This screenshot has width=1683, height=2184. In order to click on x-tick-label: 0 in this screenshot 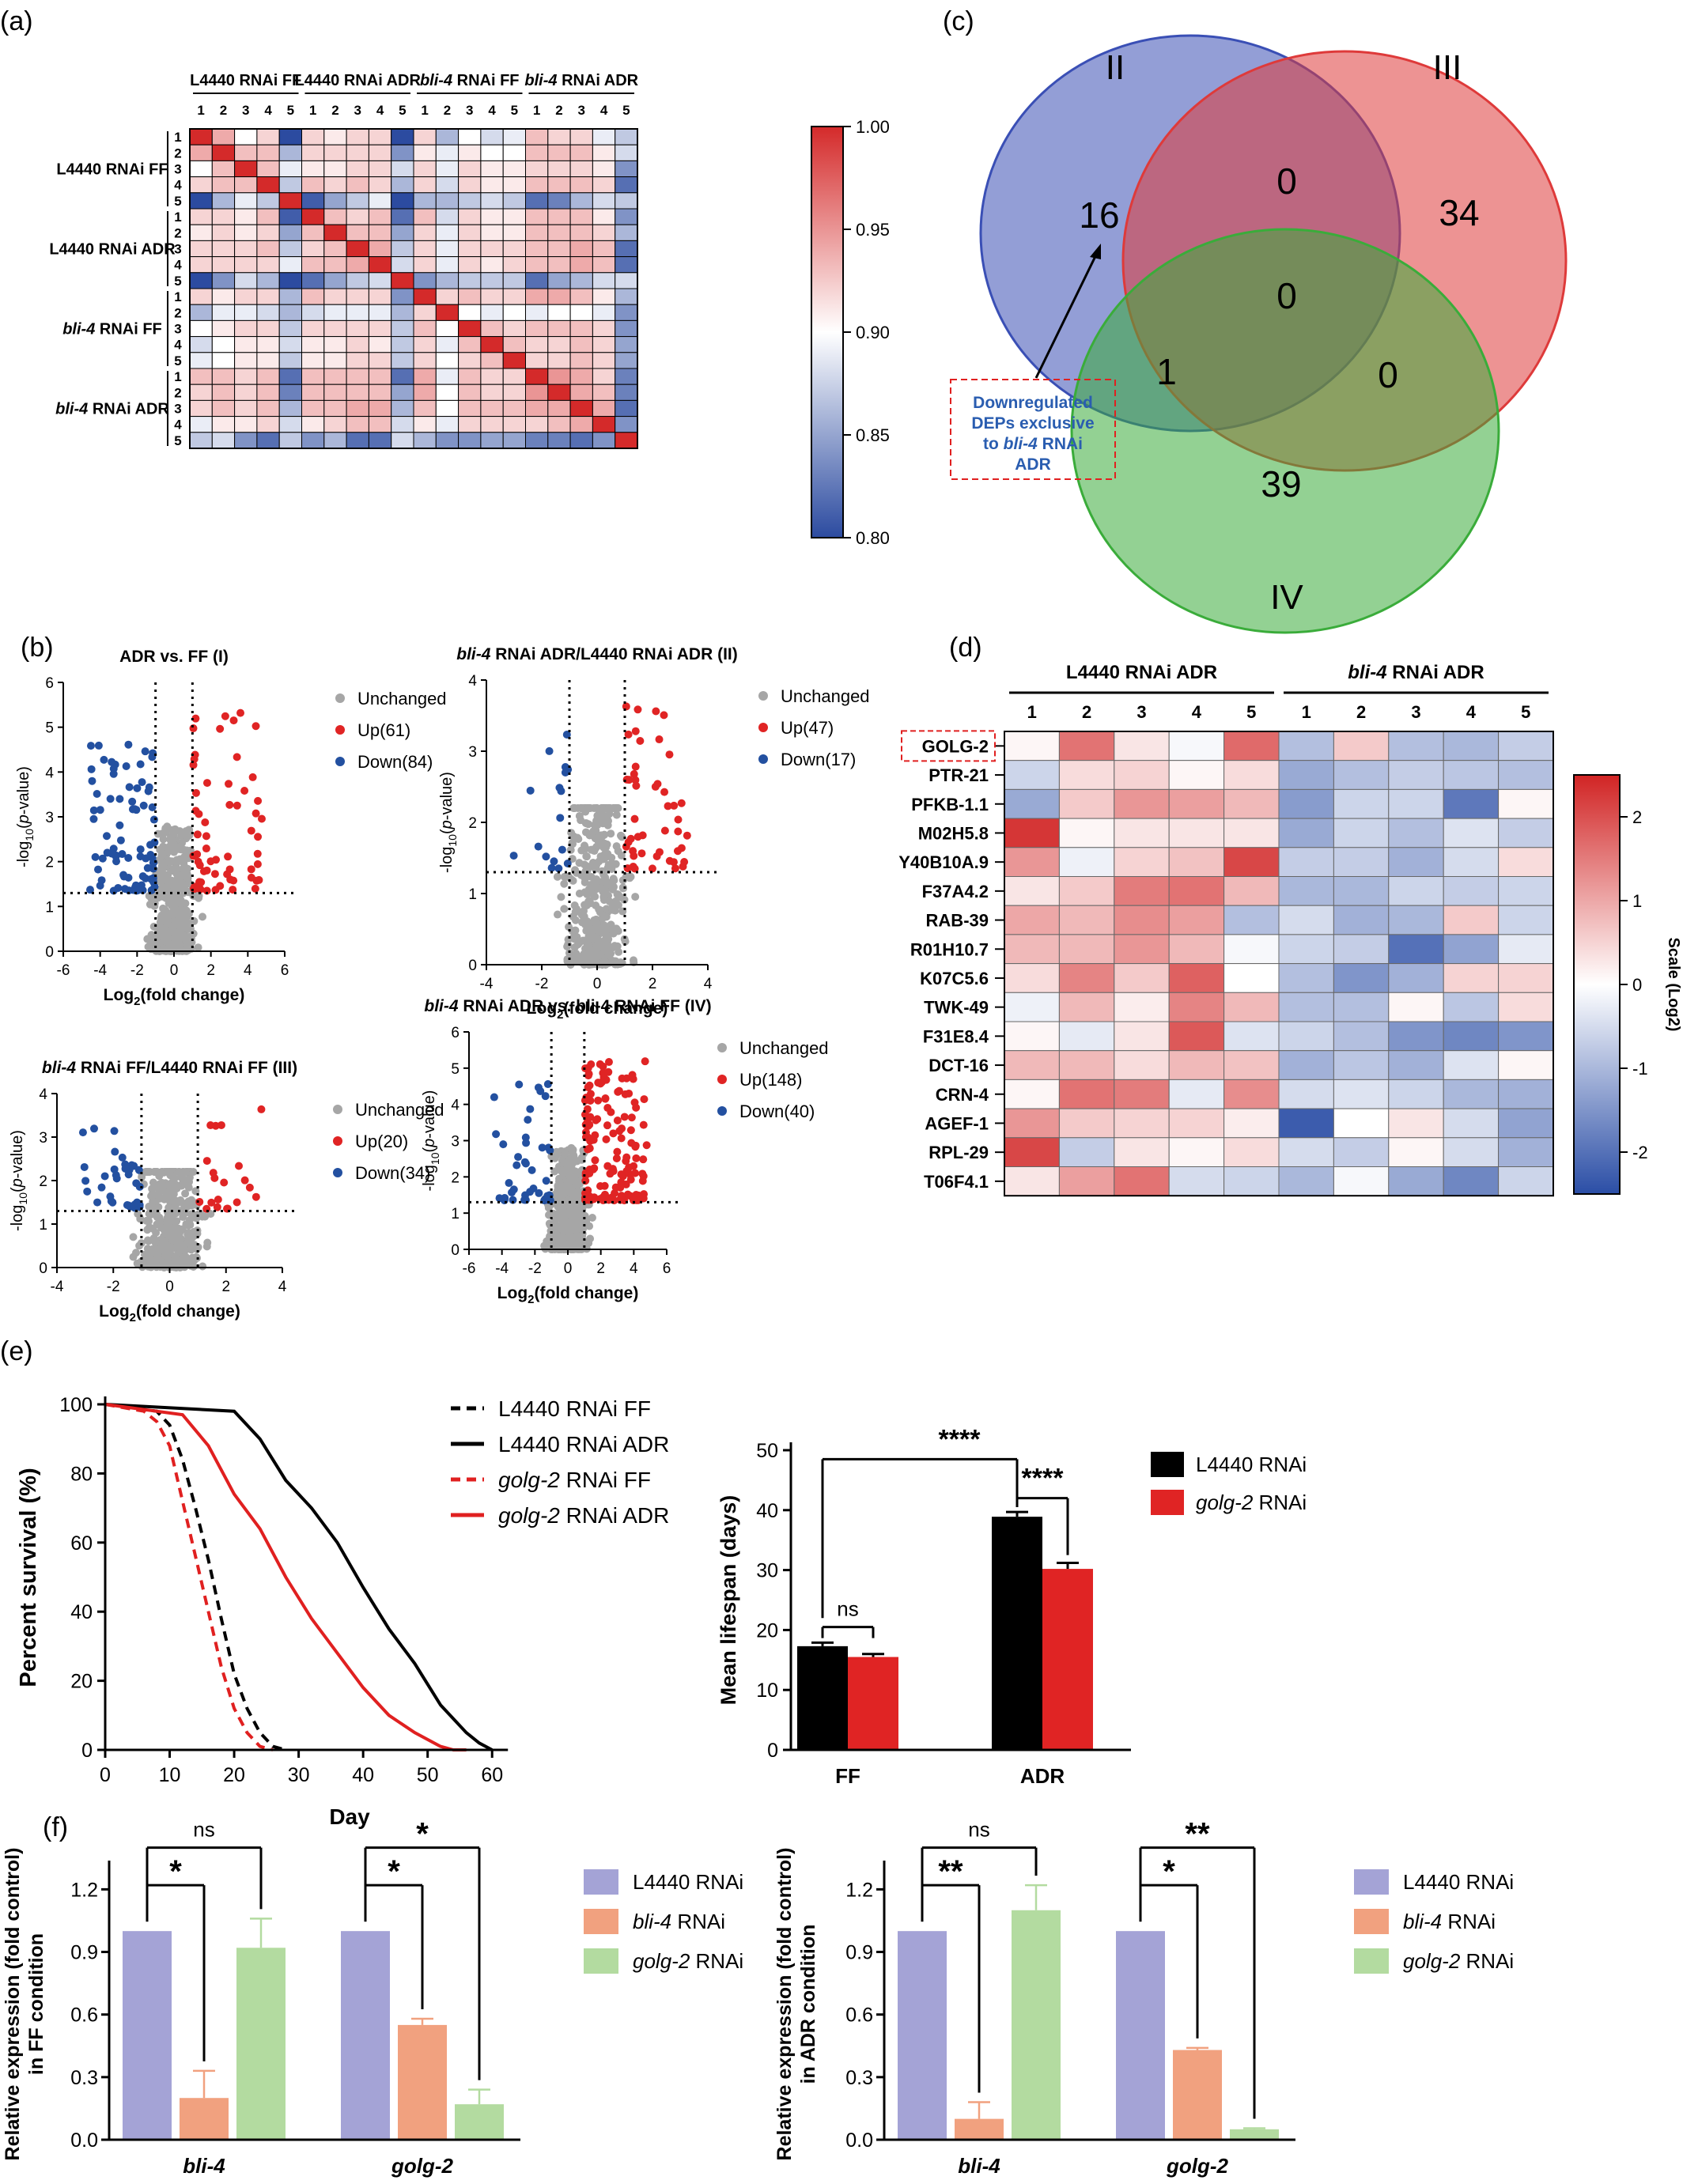, I will do `click(106, 1775)`.